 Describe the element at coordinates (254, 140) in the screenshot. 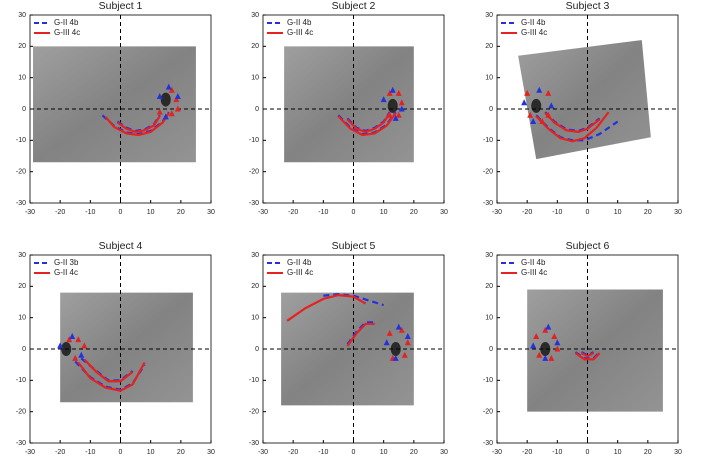

I see `y-tick-label: -10` at that location.